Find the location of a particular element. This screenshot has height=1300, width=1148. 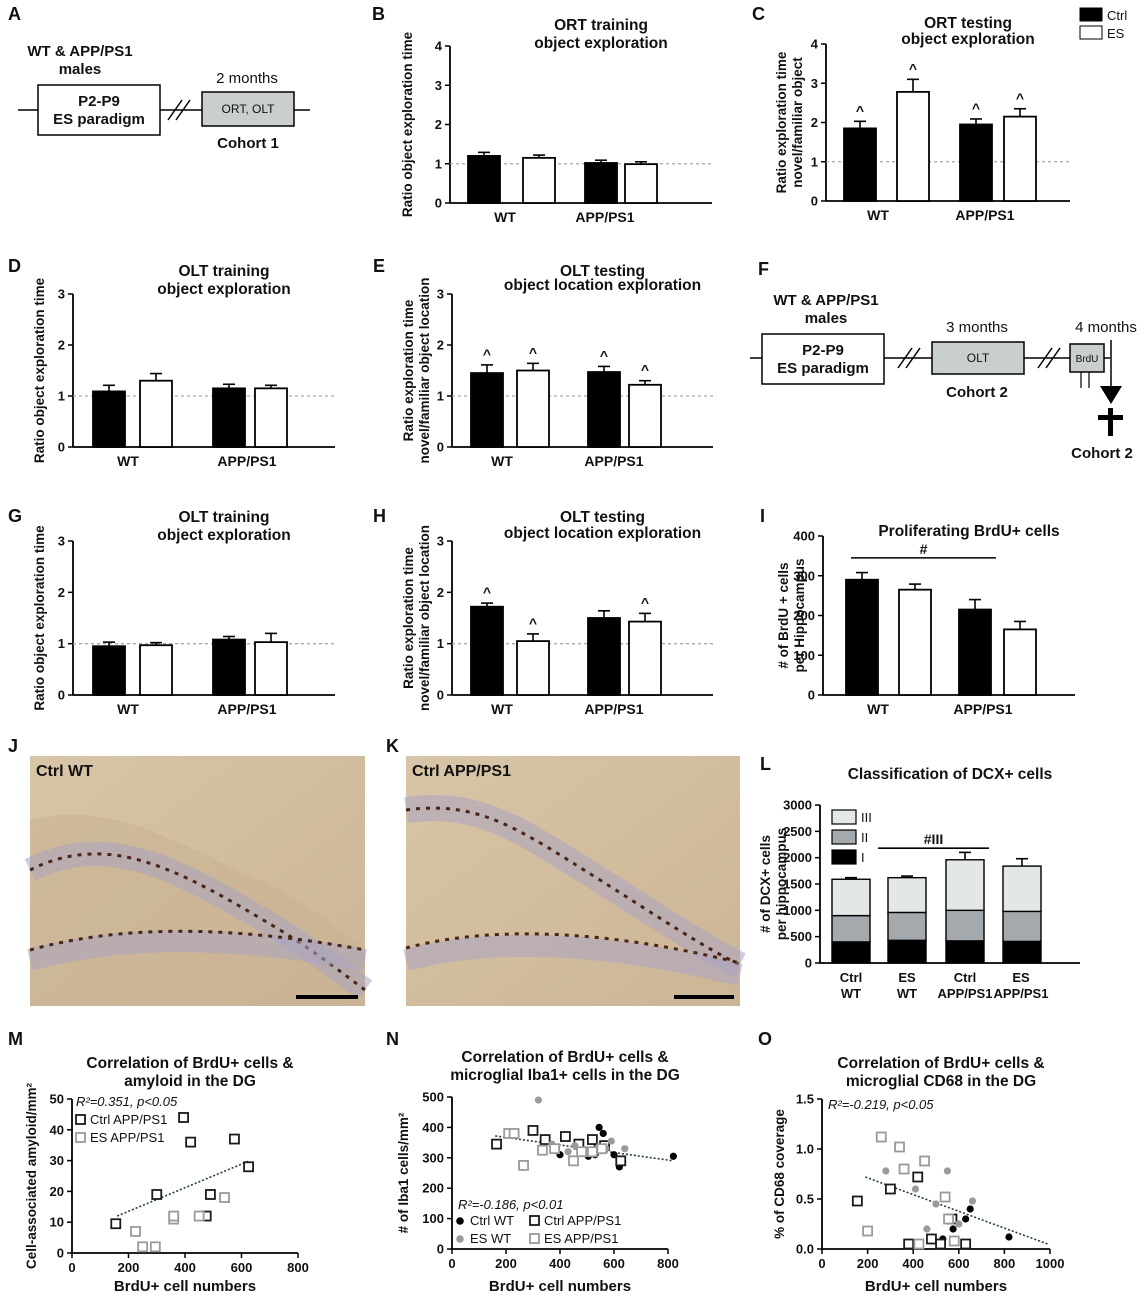

panel-f-paradigm-2: ES paradigm is located at coordinates (823, 368).